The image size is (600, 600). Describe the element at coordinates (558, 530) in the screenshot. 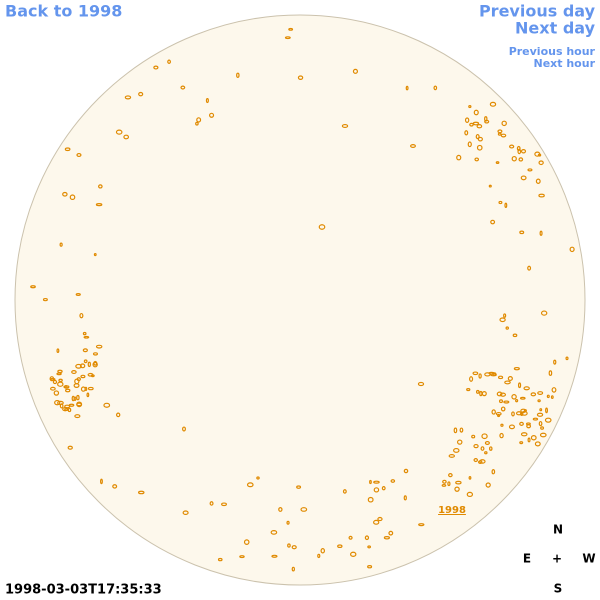

I see `compass-north: N` at that location.